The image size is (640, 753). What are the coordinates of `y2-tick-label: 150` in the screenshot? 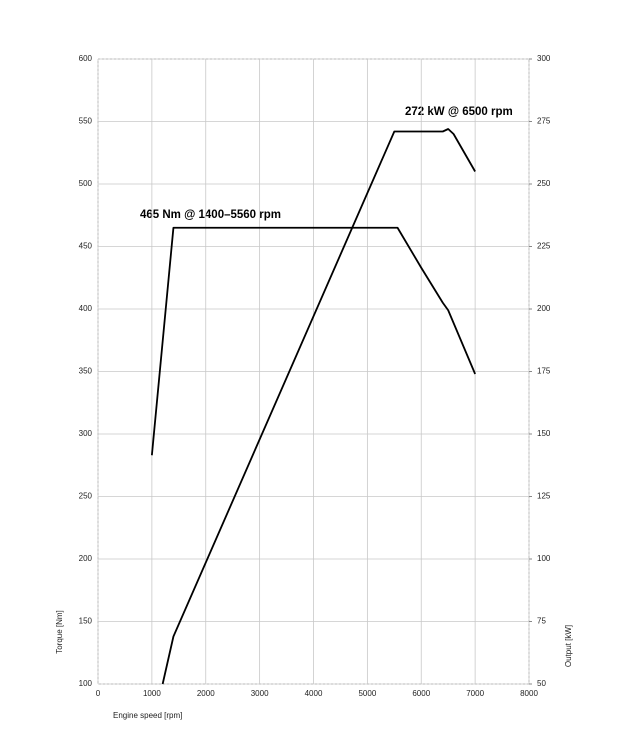 It's located at (544, 433).